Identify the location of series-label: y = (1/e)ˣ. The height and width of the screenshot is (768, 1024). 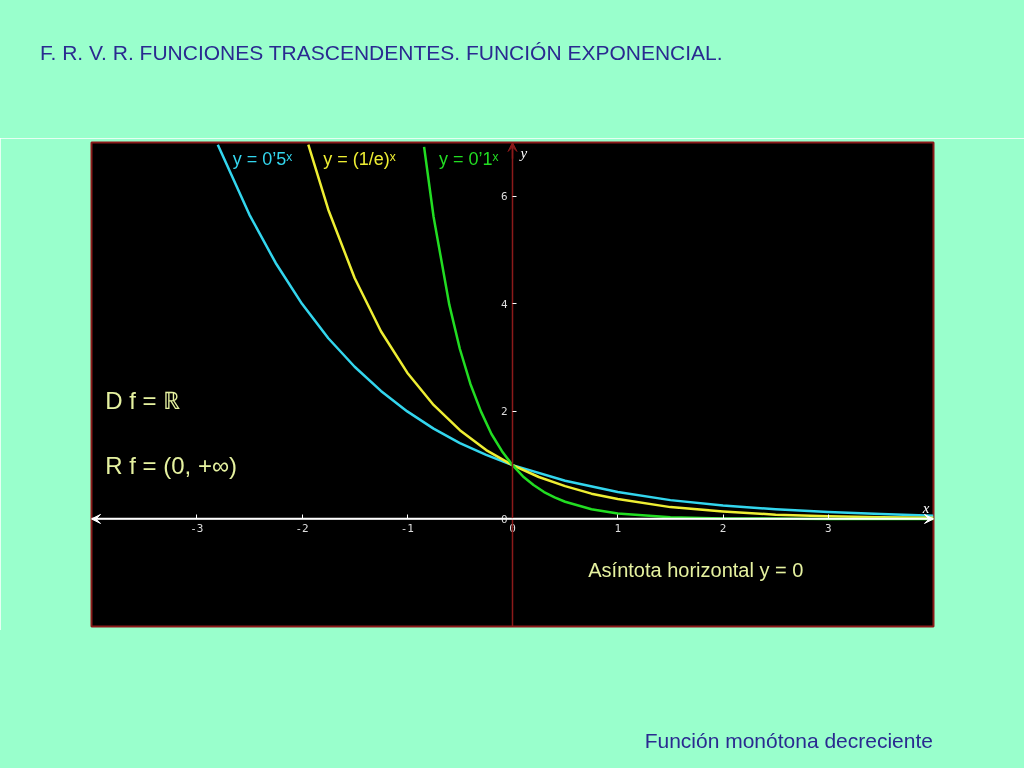
(359, 158).